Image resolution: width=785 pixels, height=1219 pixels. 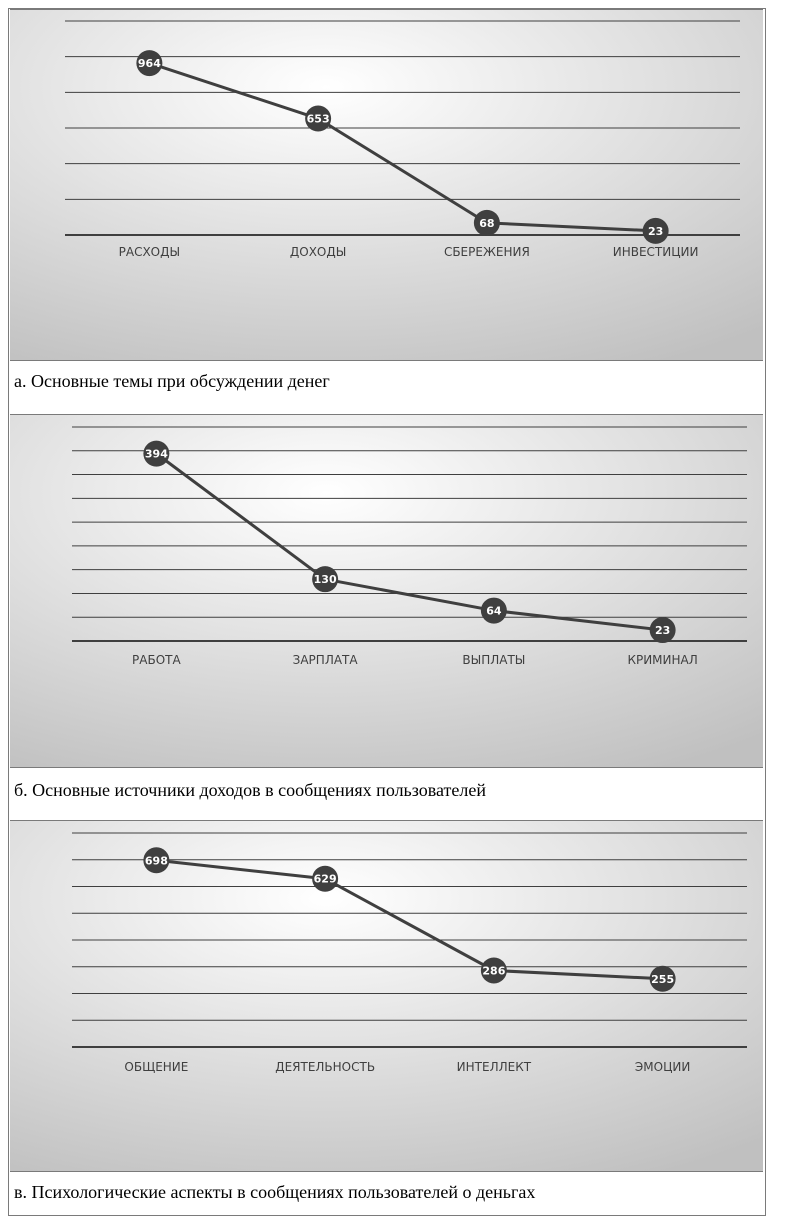 I want to click on category-label: ИНВЕСТИЦИИ, so click(x=656, y=252).